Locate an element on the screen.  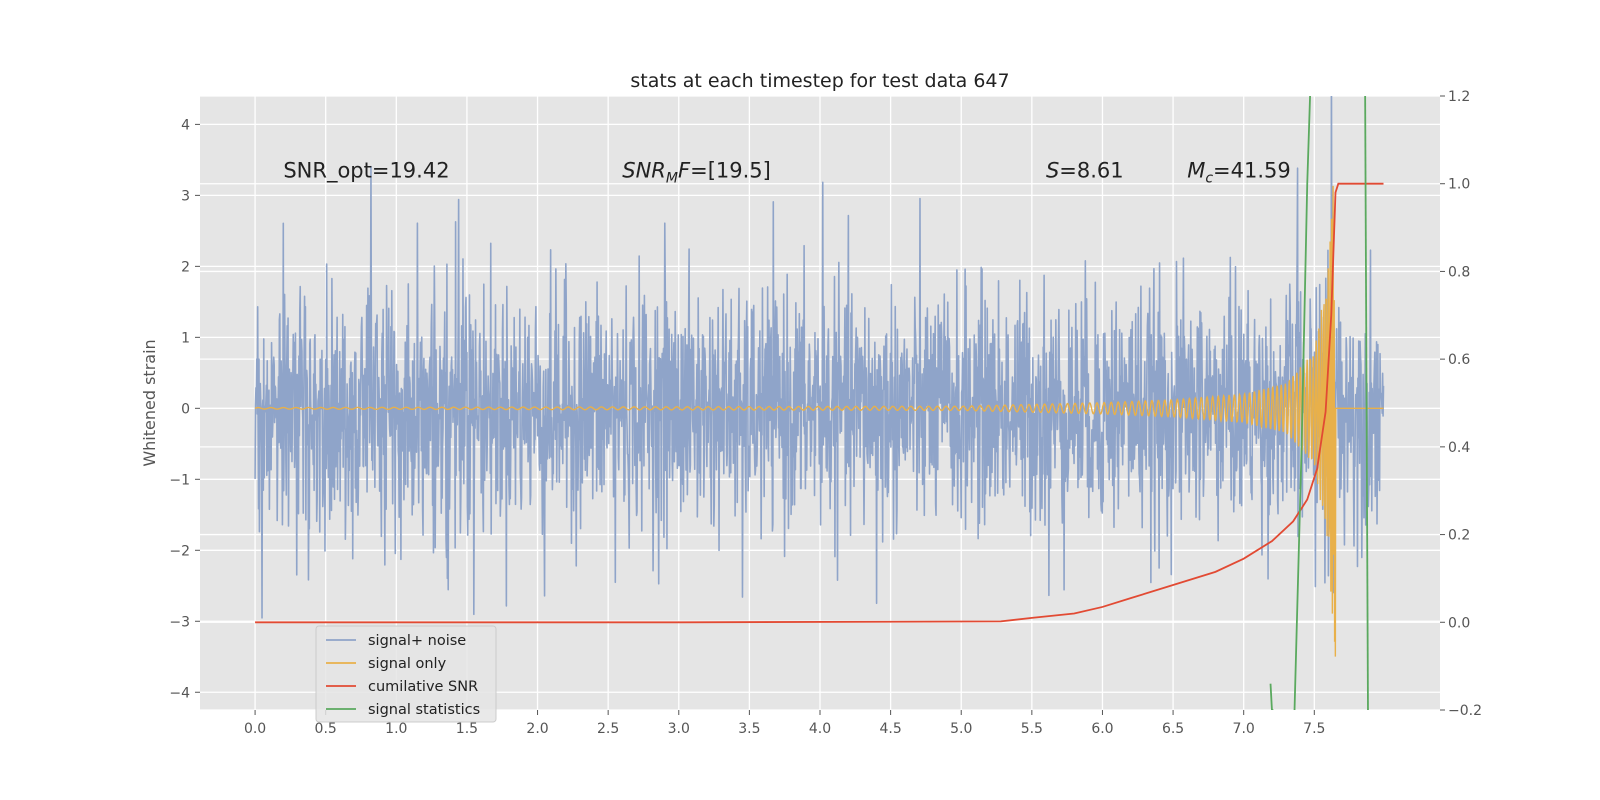
x-tick-label: 7.0 is located at coordinates (1244, 729).